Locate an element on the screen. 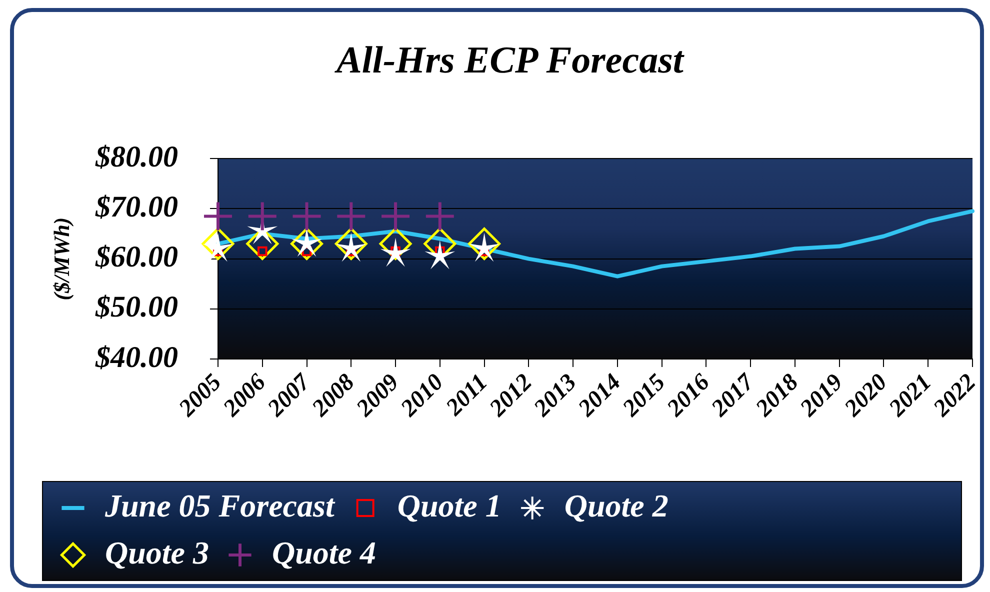 Image resolution: width=990 pixels, height=592 pixels. y-tick-label: $60.00 is located at coordinates (136, 257).